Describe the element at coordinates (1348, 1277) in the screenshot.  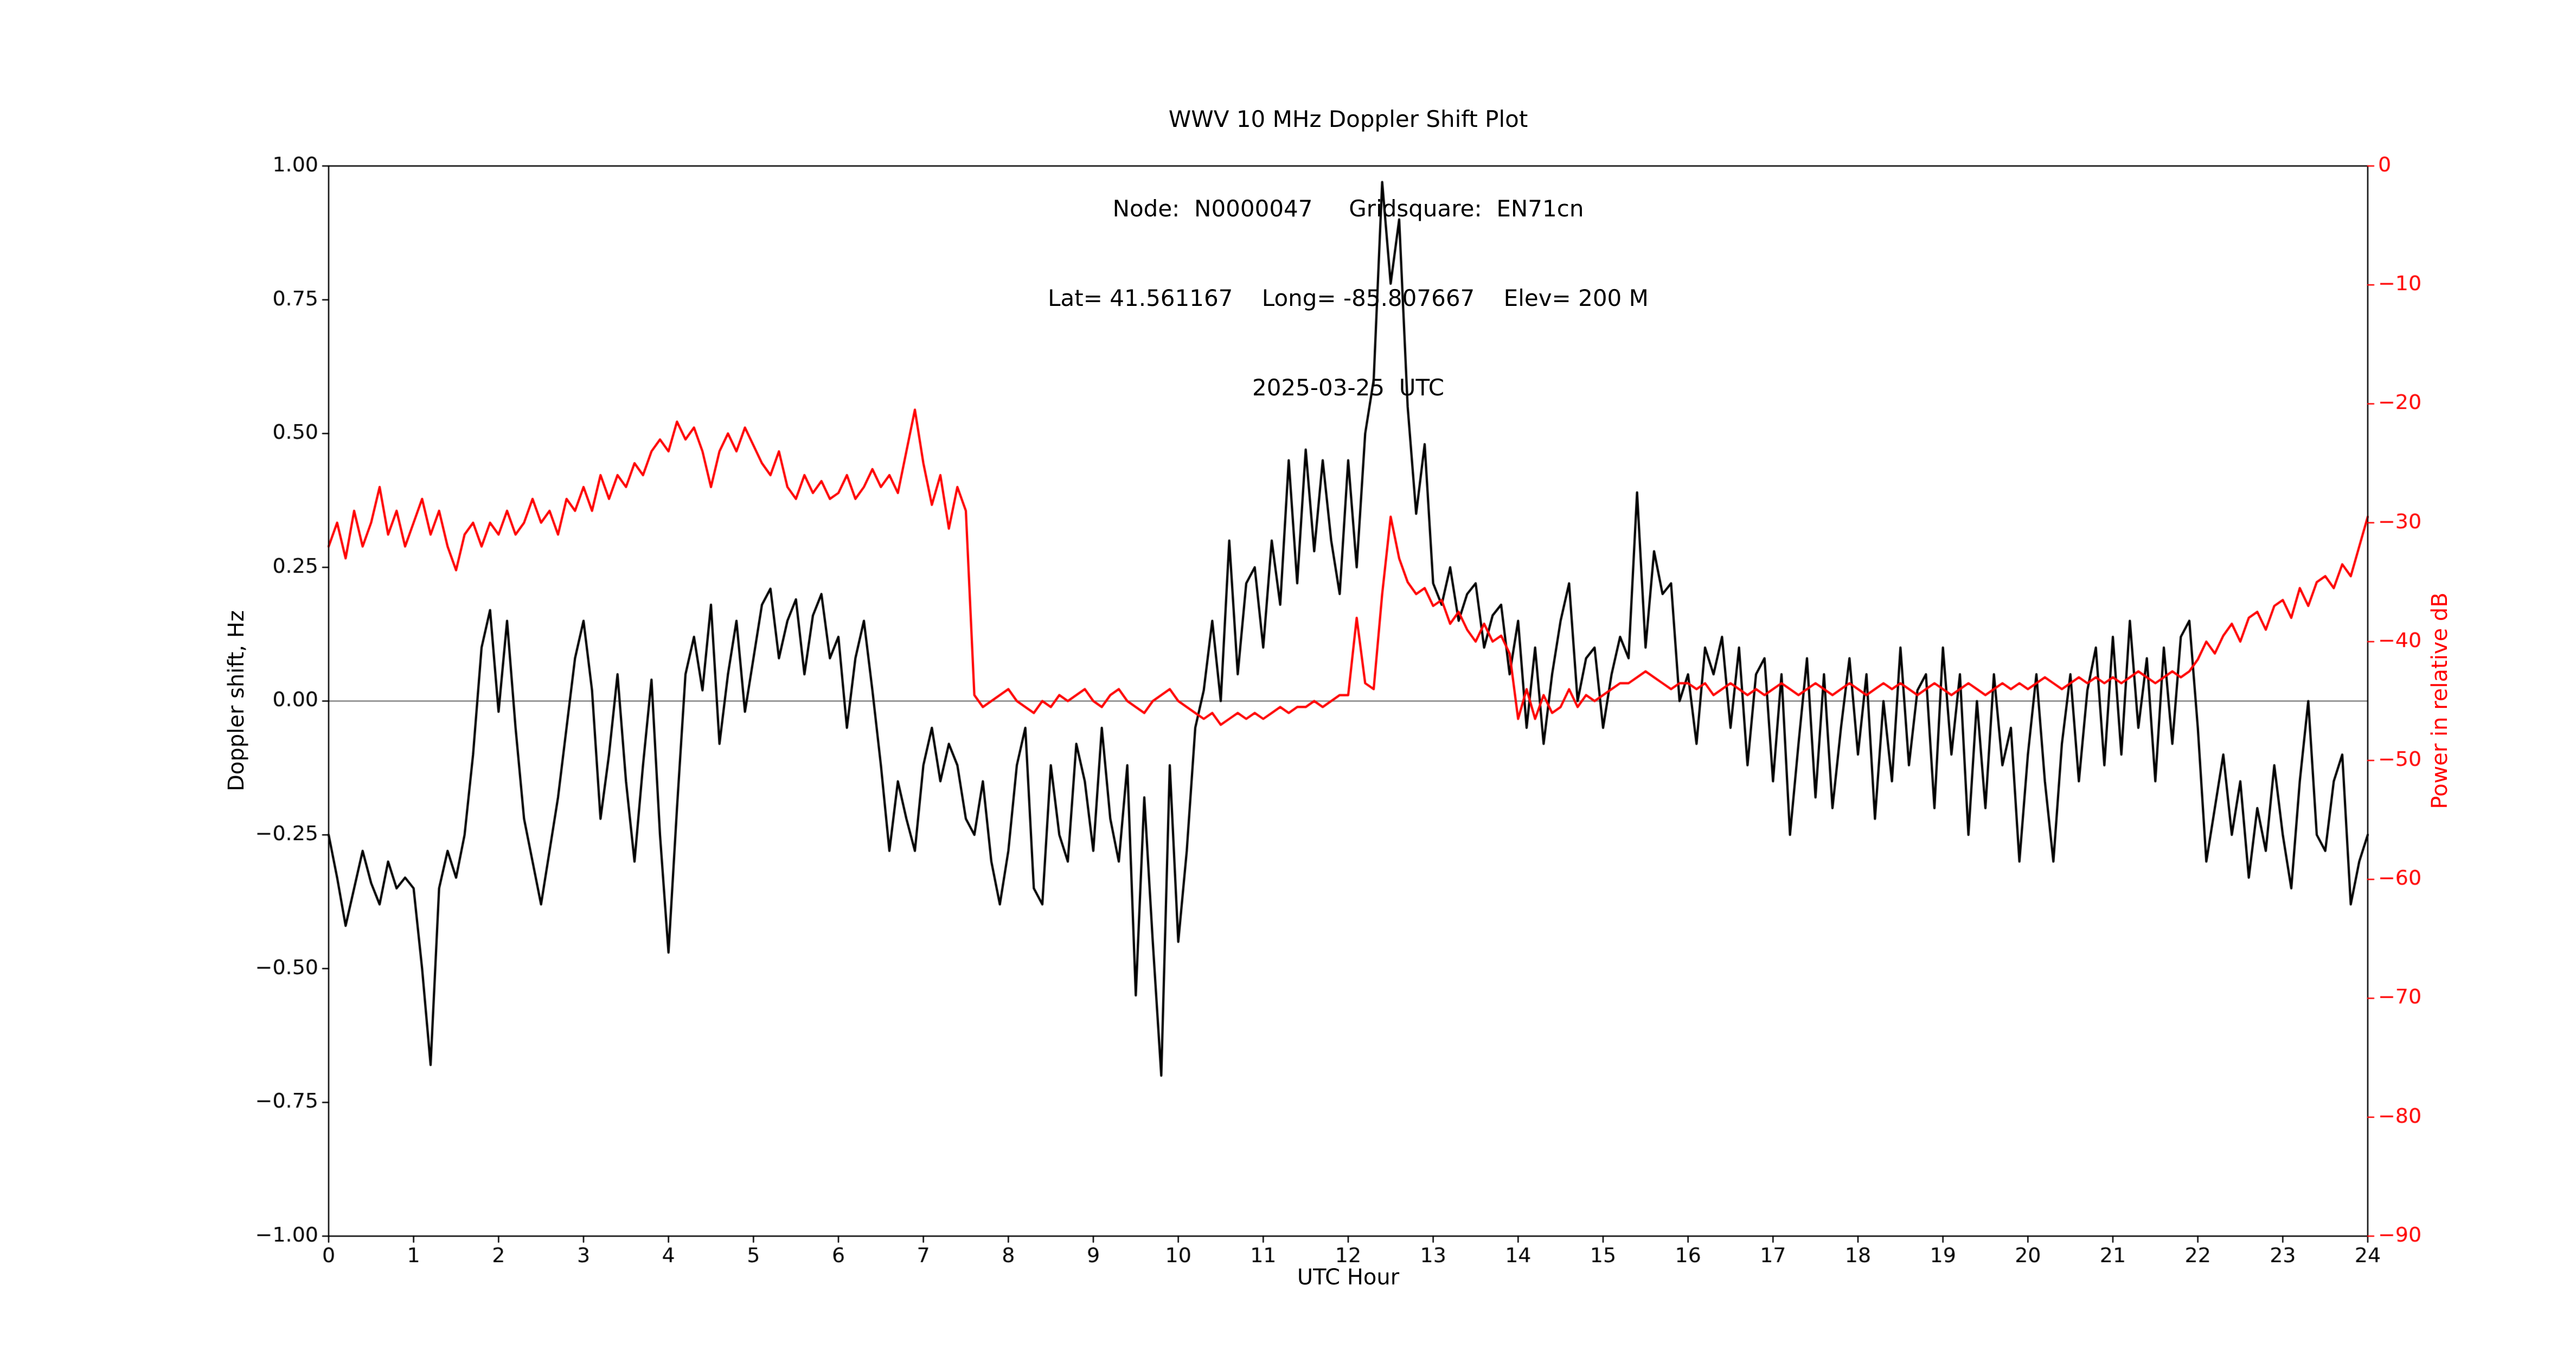
I see `x-axis-label: UTC Hour` at that location.